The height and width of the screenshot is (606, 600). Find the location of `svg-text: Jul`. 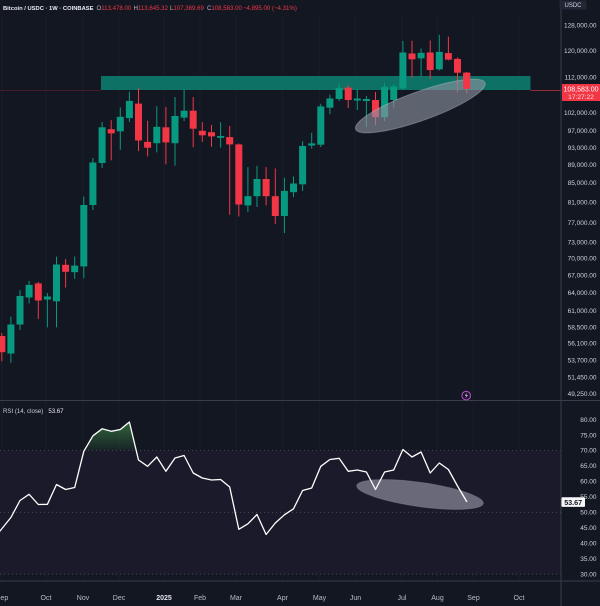

svg-text: Jul is located at coordinates (402, 598).